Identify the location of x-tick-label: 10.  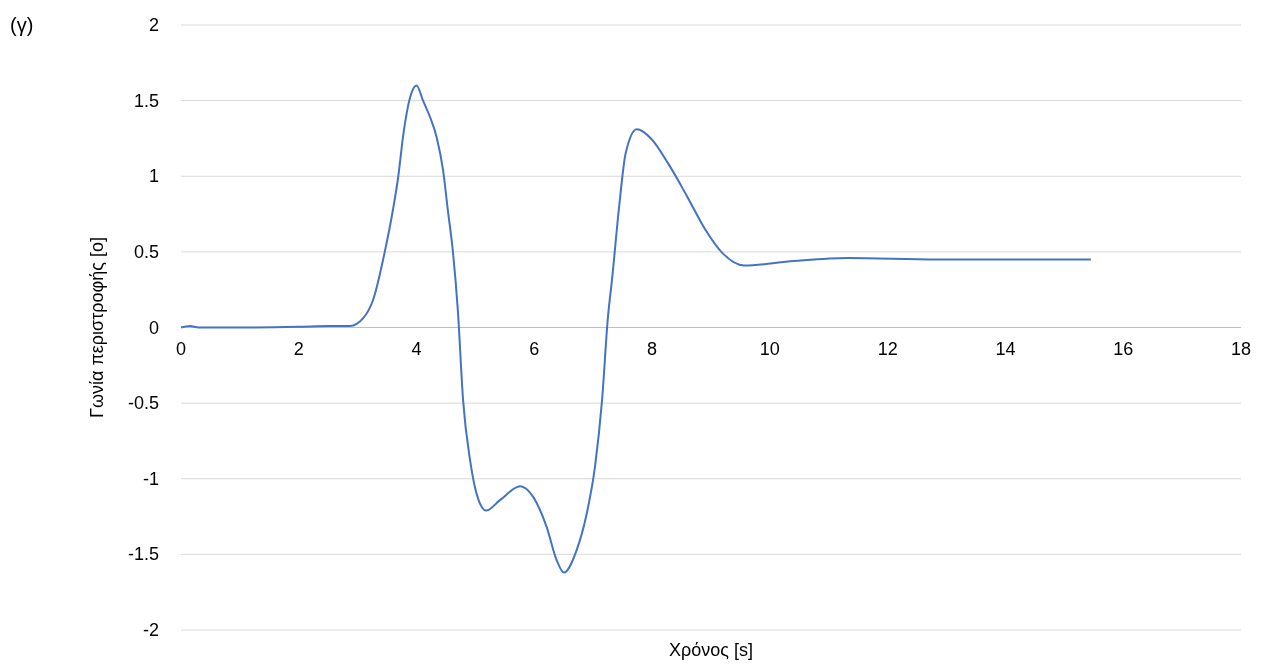
(769, 348).